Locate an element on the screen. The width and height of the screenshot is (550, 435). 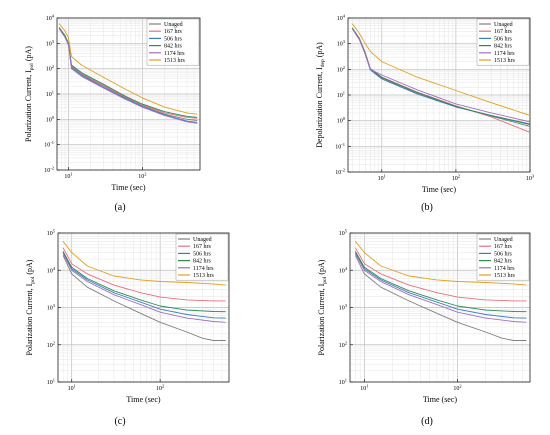
grid-lines is located at coordinates (128, 94).